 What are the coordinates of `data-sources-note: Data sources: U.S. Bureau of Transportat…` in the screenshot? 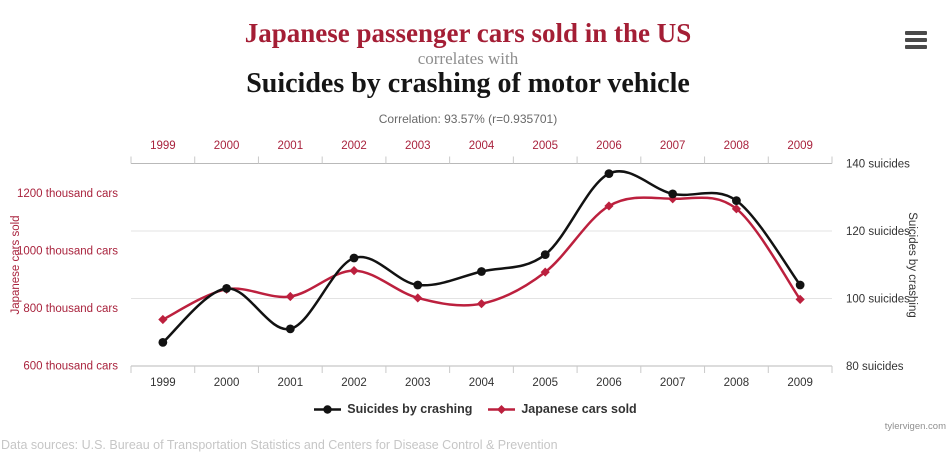 It's located at (279, 445).